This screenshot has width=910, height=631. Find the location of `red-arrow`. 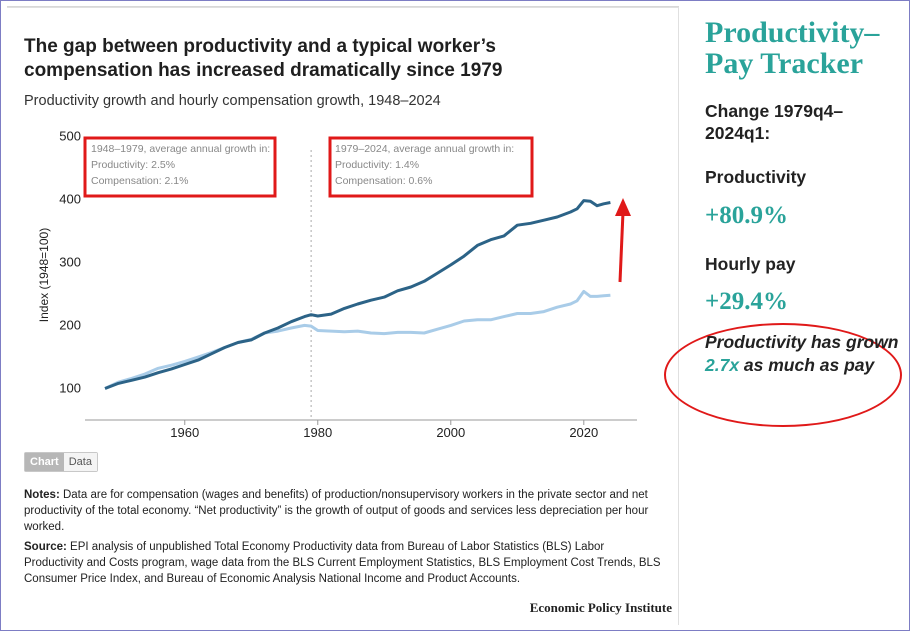

red-arrow is located at coordinates (623, 240).